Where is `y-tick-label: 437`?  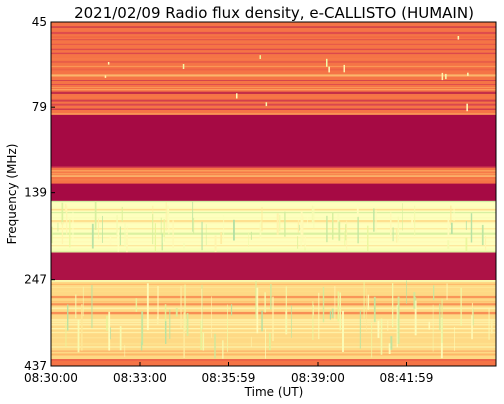
y-tick-label: 437 is located at coordinates (35, 366).